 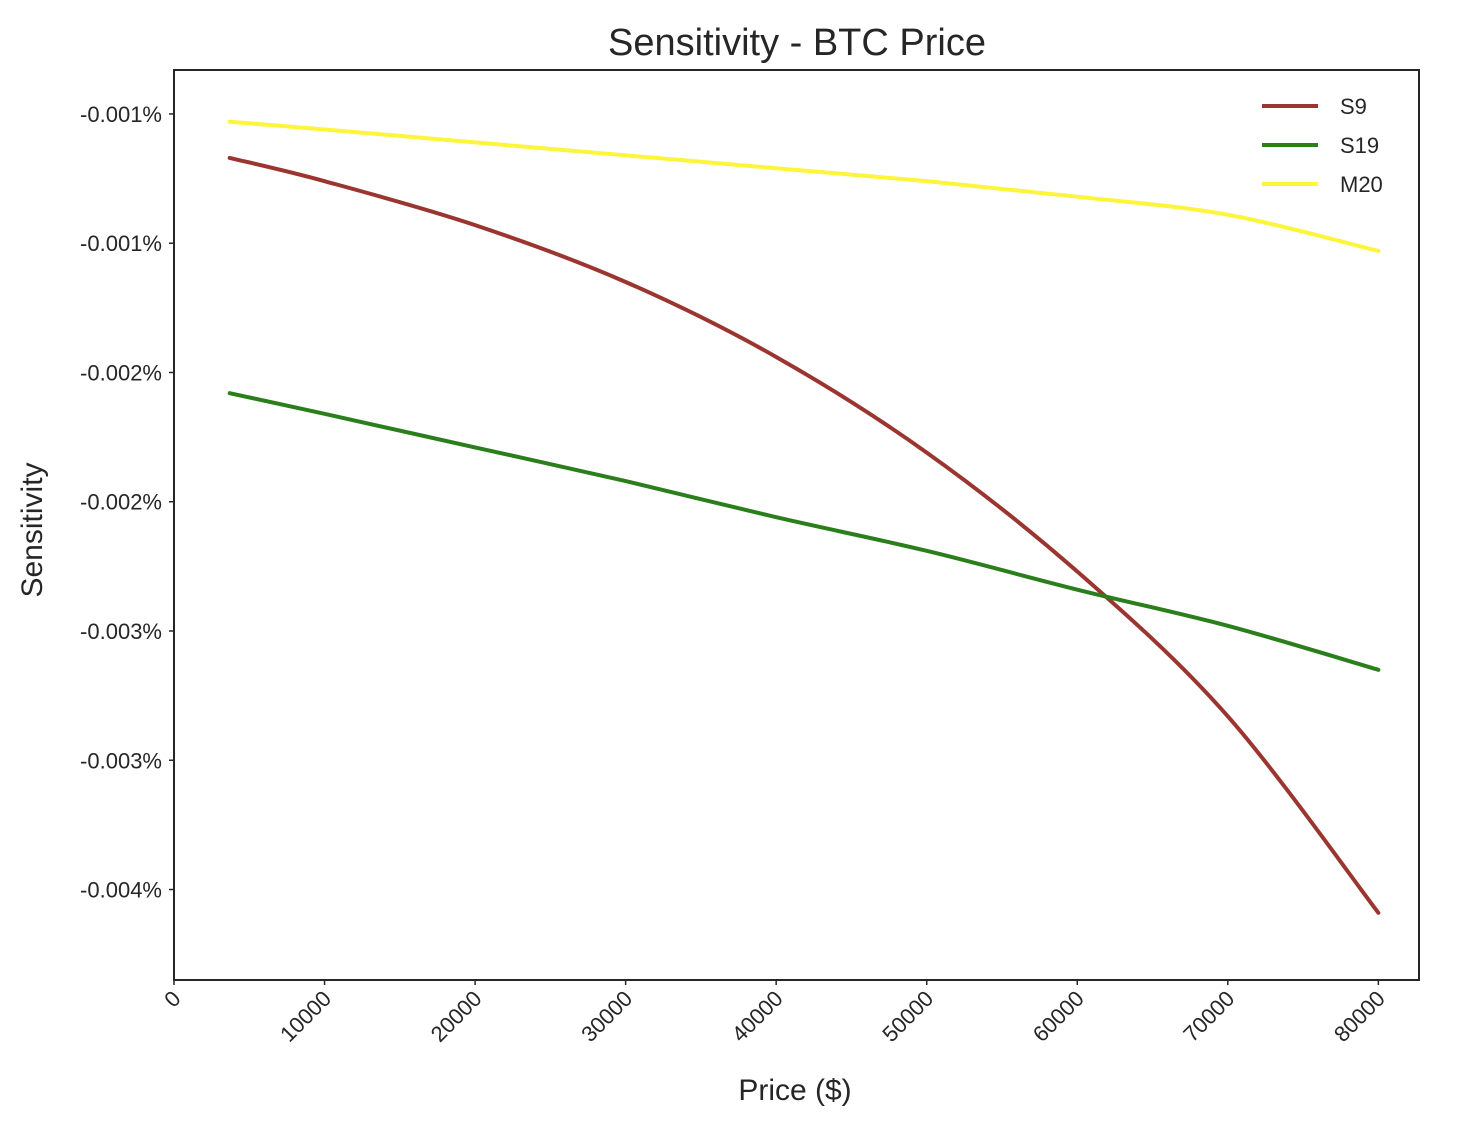 I want to click on y-tick-label: -0.004%, so click(x=121, y=890).